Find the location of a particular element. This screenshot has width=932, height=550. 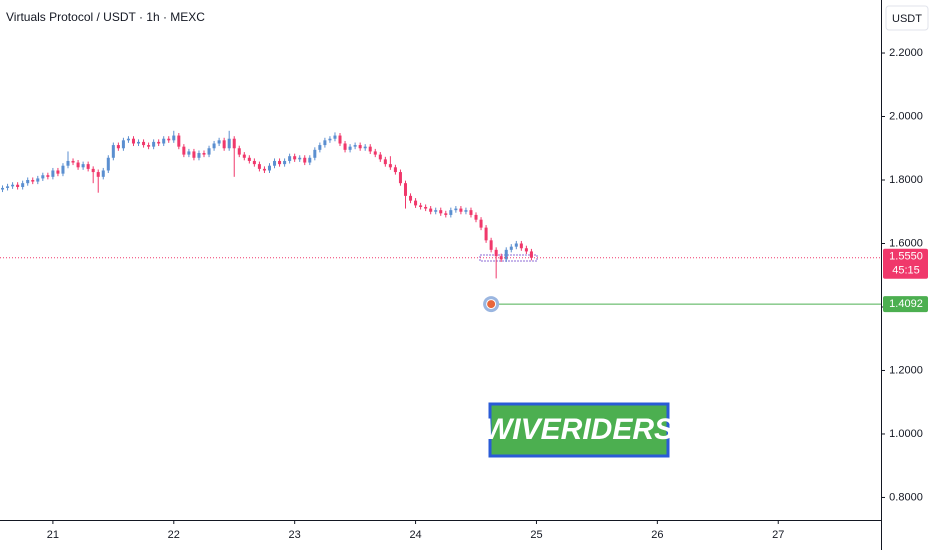

watermark-text: WIVERIDERS is located at coordinates (579, 429).